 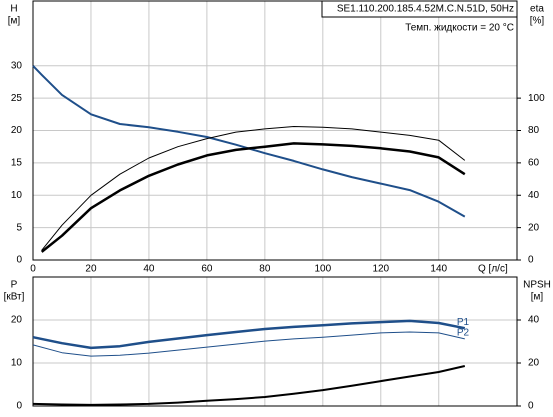 What do you see at coordinates (91, 269) in the screenshot?
I see `x-tick-label: 20` at bounding box center [91, 269].